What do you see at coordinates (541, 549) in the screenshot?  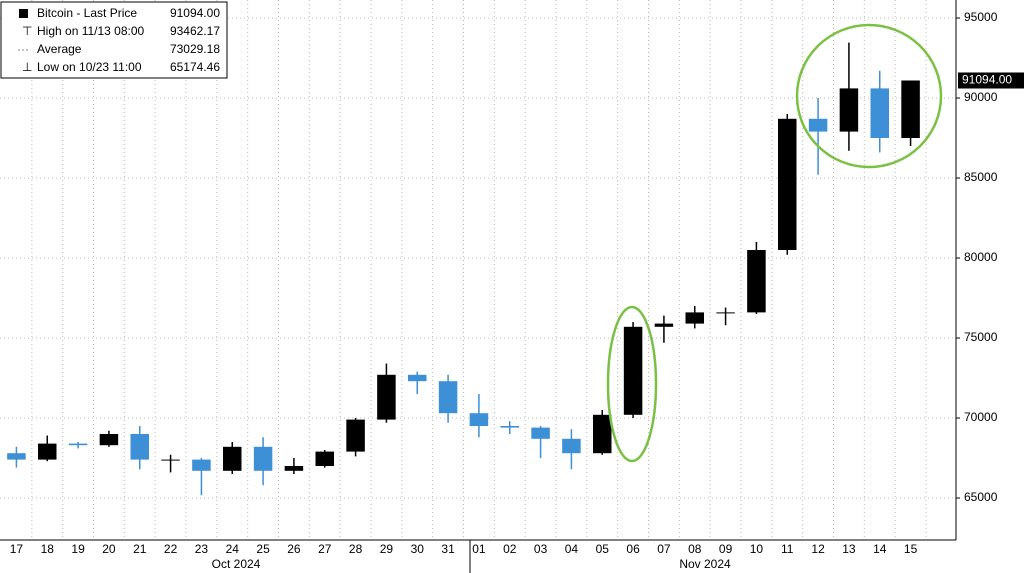 I see `x-tick-label: 03` at bounding box center [541, 549].